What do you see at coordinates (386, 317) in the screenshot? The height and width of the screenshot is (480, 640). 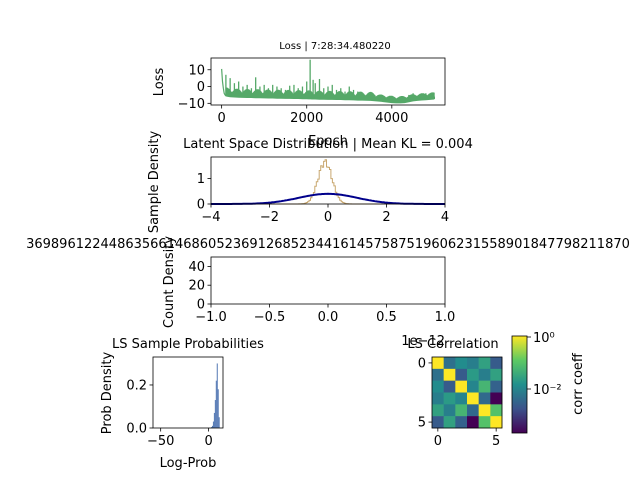 I see `count-density-xtick-label: 0.5` at bounding box center [386, 317].